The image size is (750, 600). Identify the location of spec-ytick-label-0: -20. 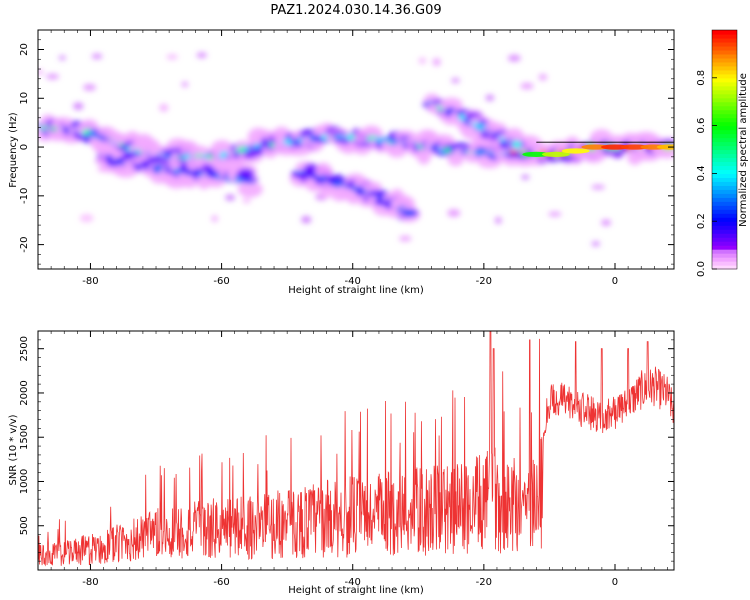
(24, 244).